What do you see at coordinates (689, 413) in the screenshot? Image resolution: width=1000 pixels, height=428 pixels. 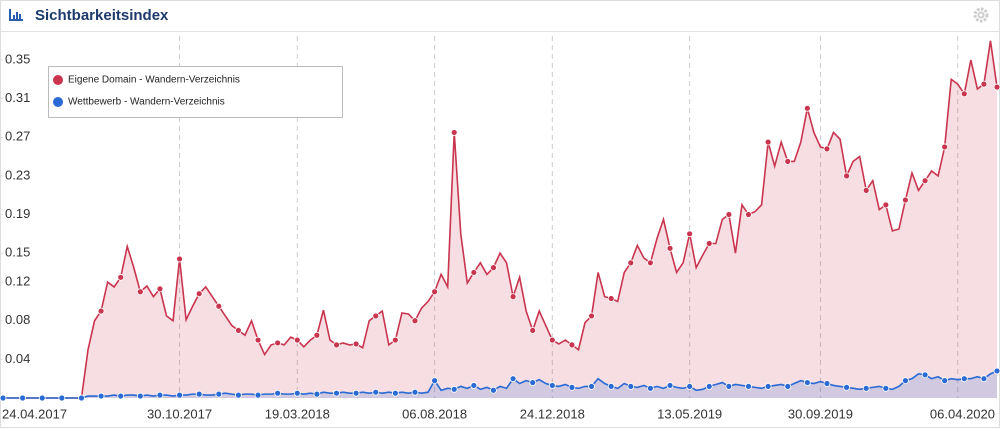 I see `x-tick-label: 13.05.2019` at bounding box center [689, 413].